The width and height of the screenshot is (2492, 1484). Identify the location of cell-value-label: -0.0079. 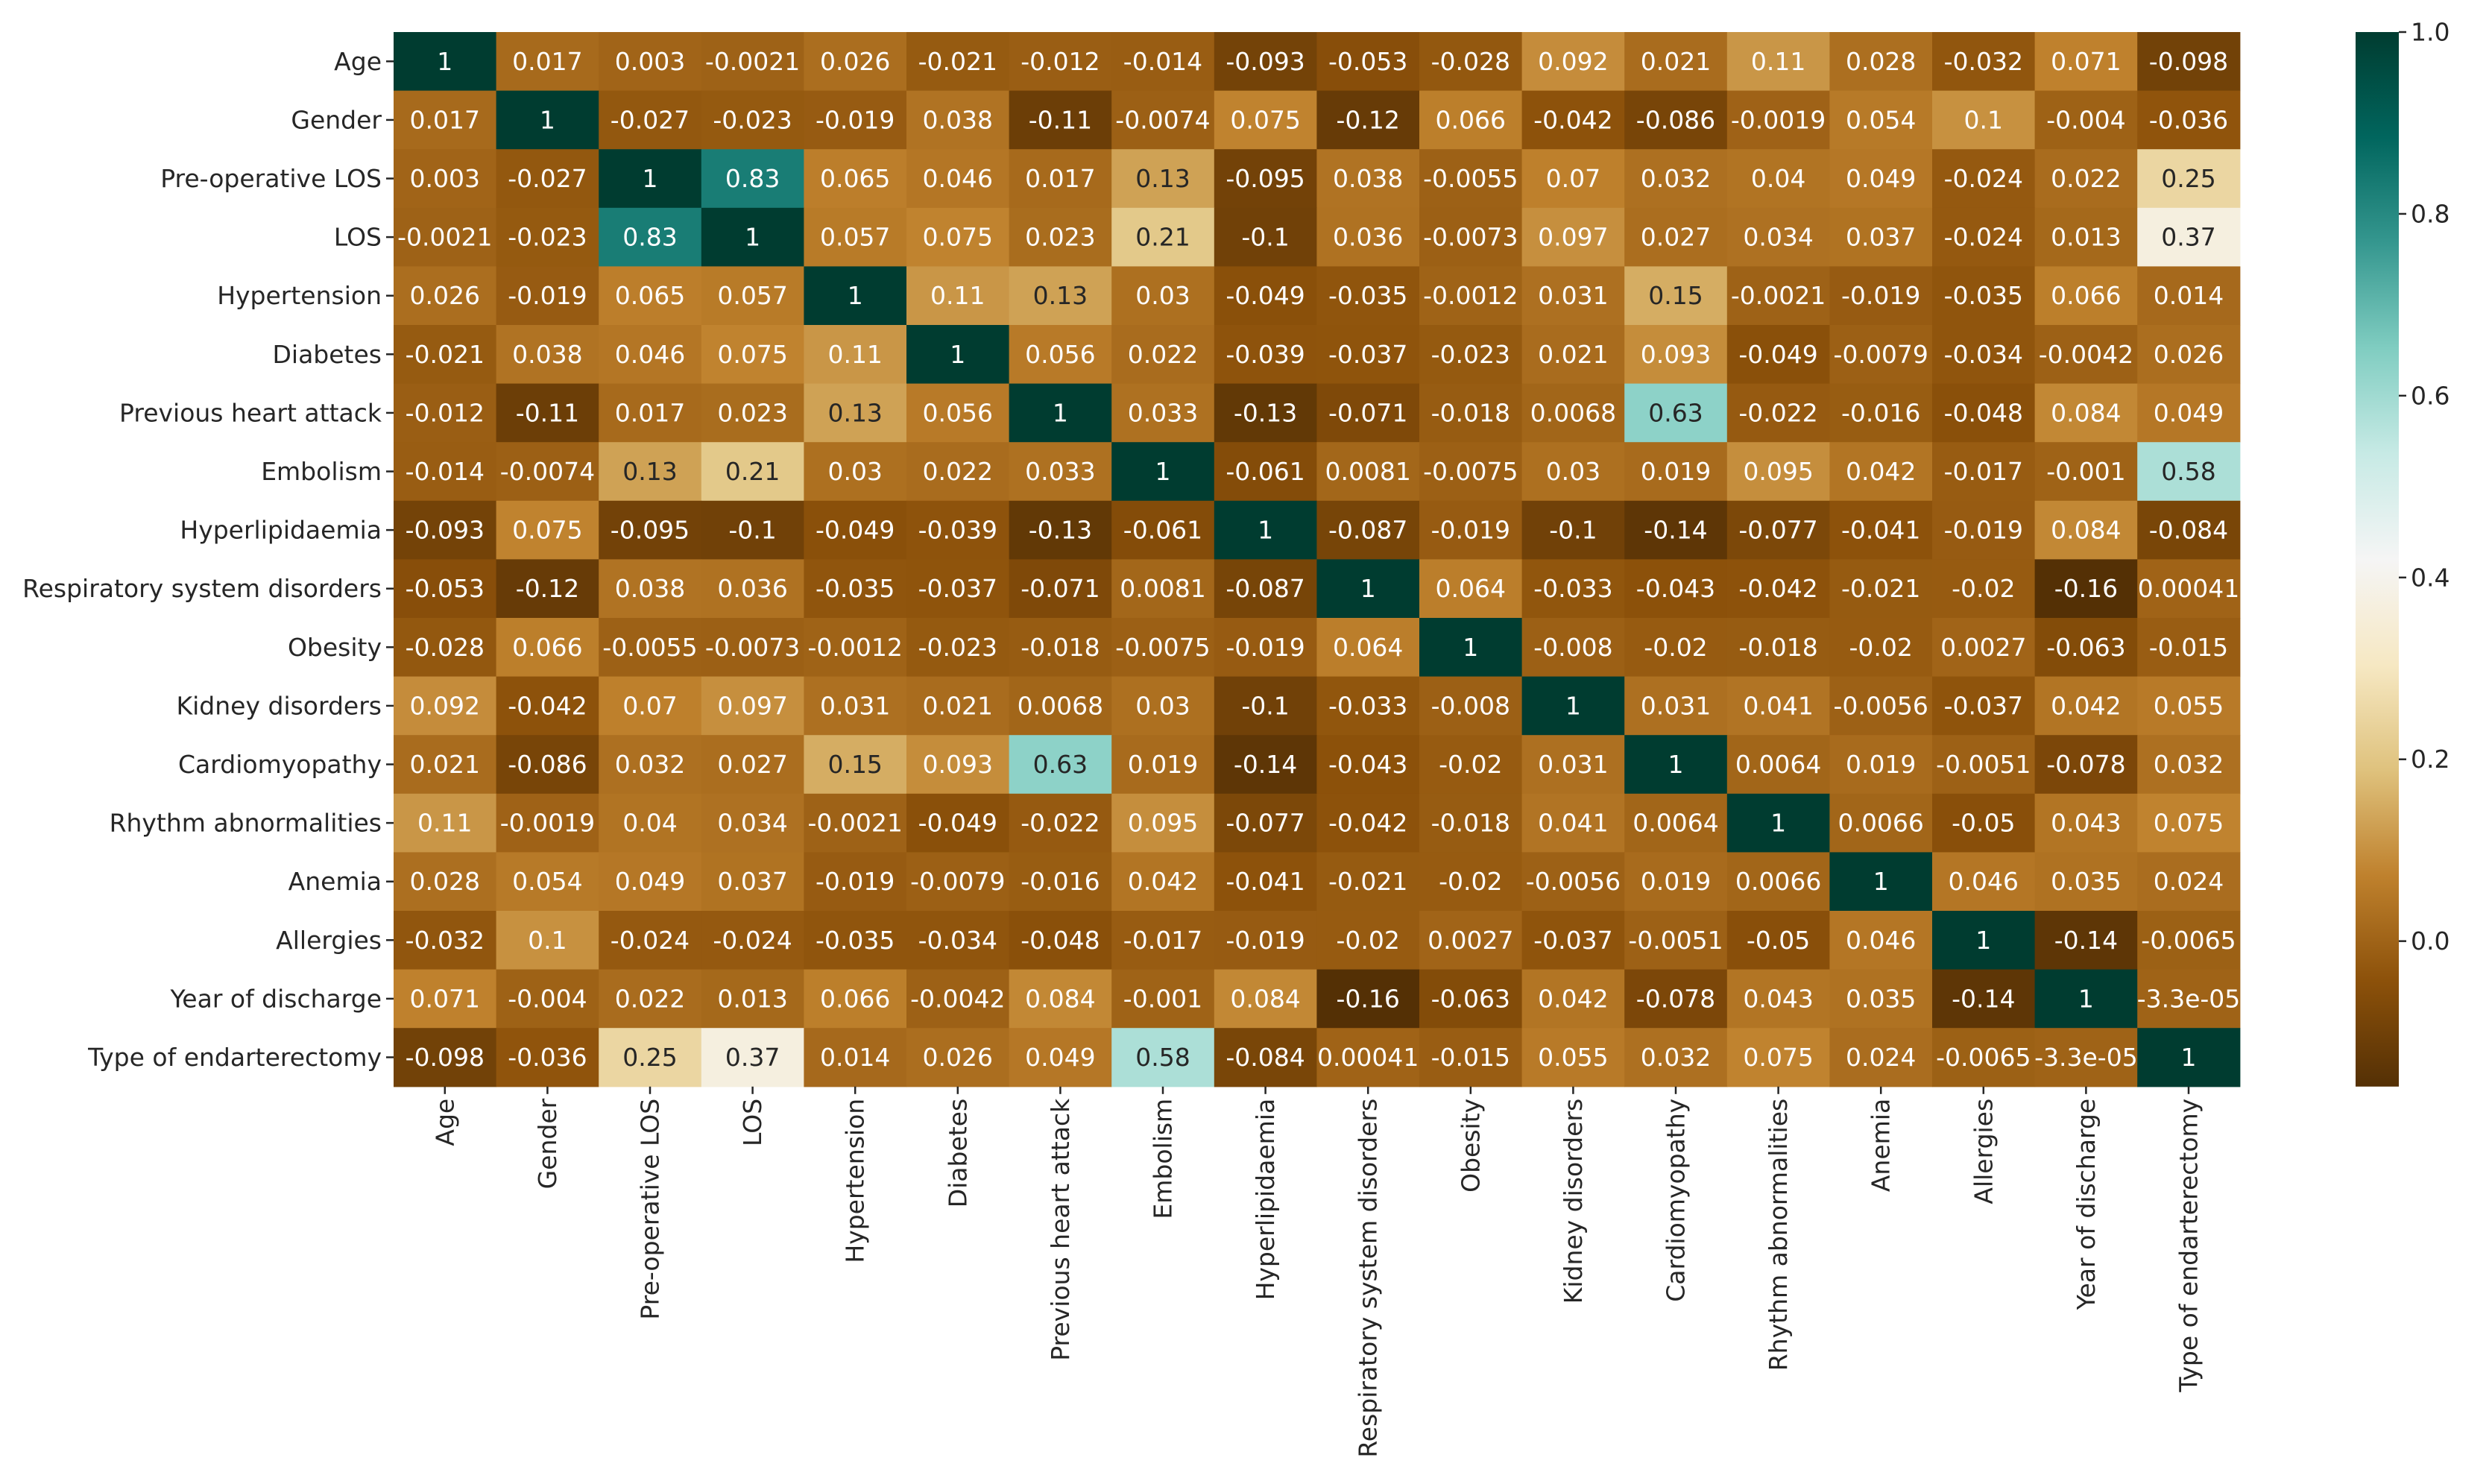
(1881, 354).